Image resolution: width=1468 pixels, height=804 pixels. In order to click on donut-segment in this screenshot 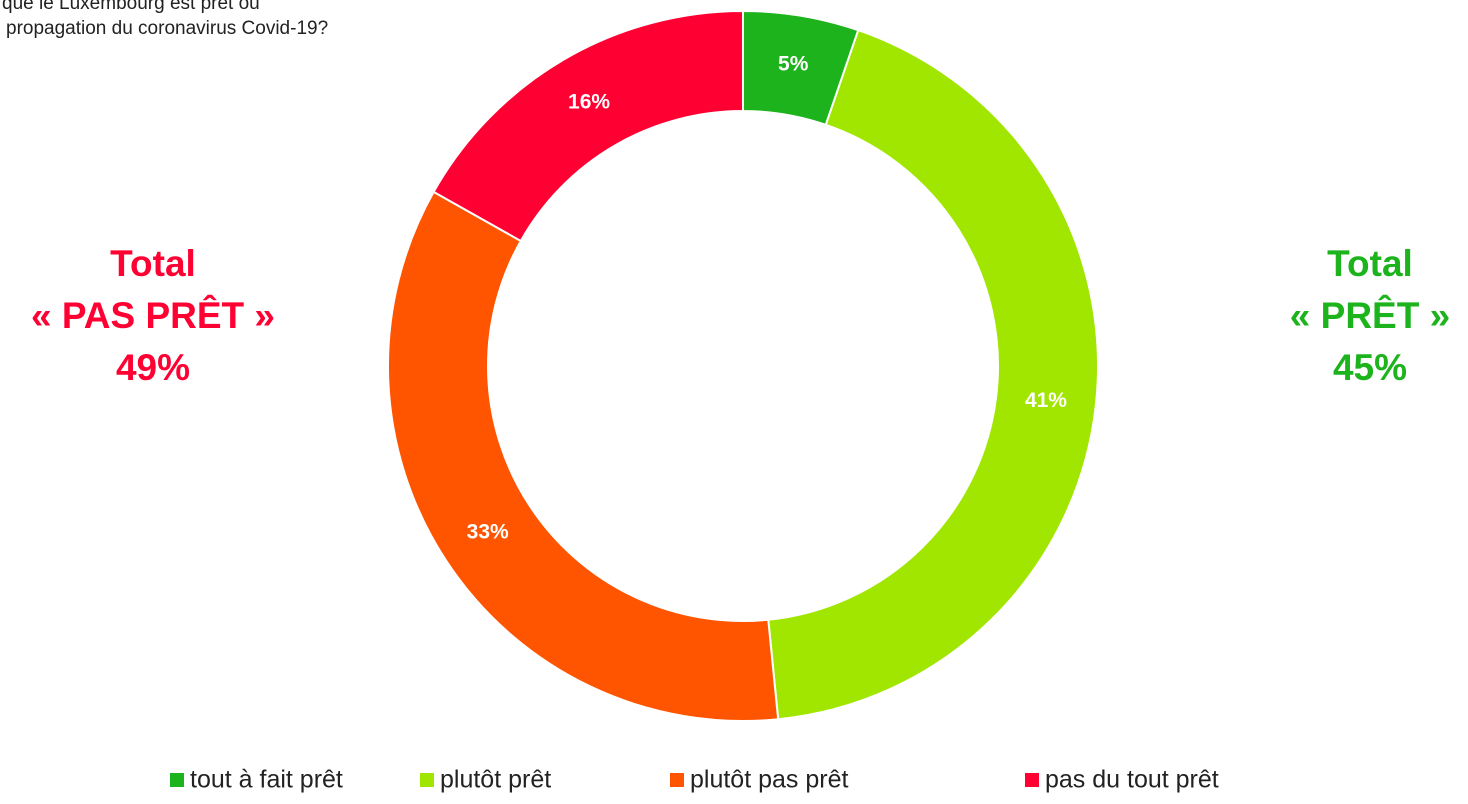, I will do `click(588, 126)`.